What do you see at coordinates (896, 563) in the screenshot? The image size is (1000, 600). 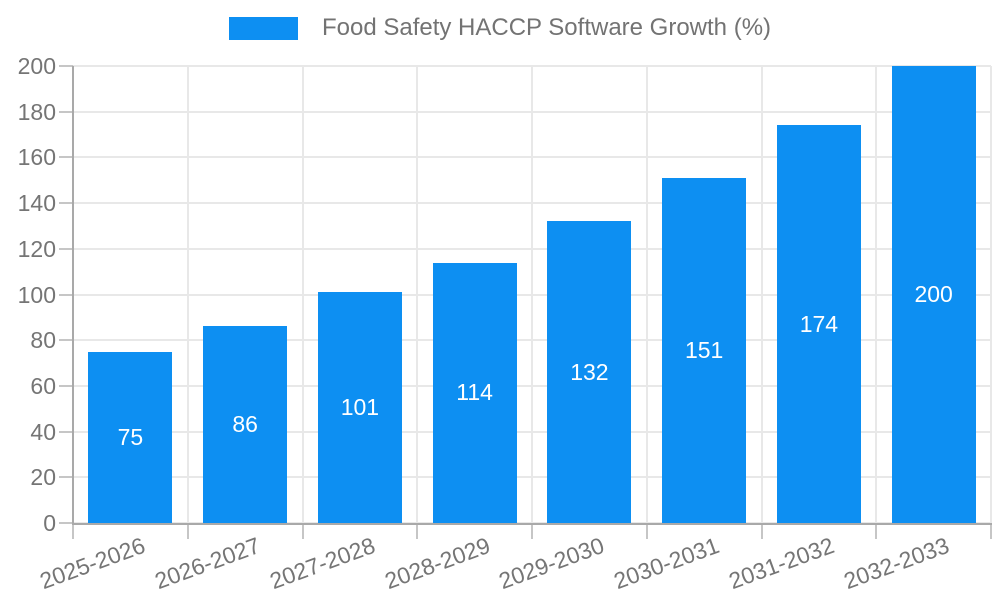 I see `x-tick-label: 2032-2033` at bounding box center [896, 563].